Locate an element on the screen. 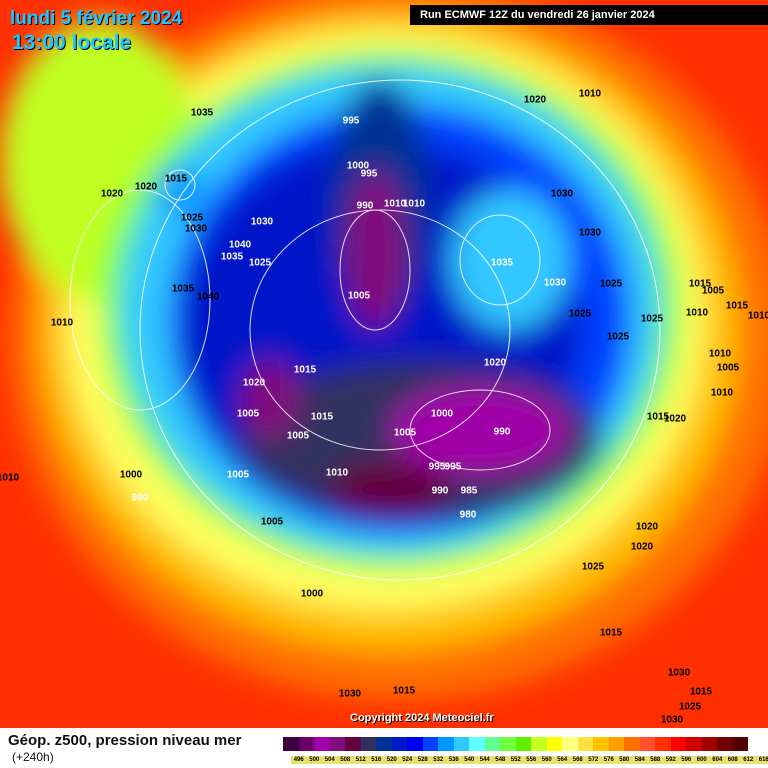 The image size is (768, 768). color-scale is located at coordinates (515, 744).